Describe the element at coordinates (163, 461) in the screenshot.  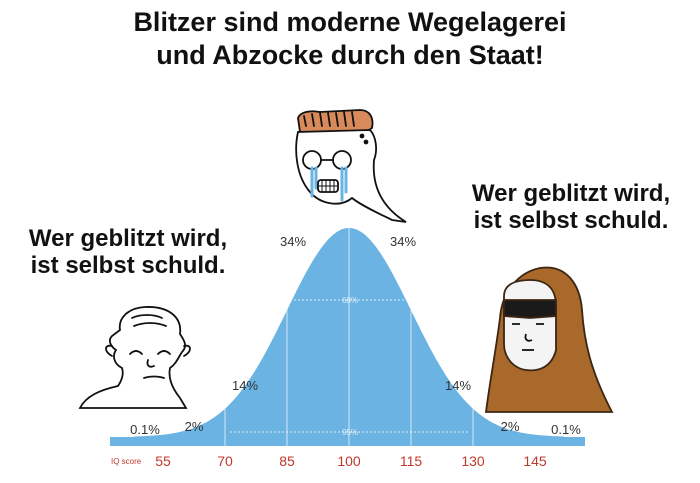
I see `x-tick-55: 55` at that location.